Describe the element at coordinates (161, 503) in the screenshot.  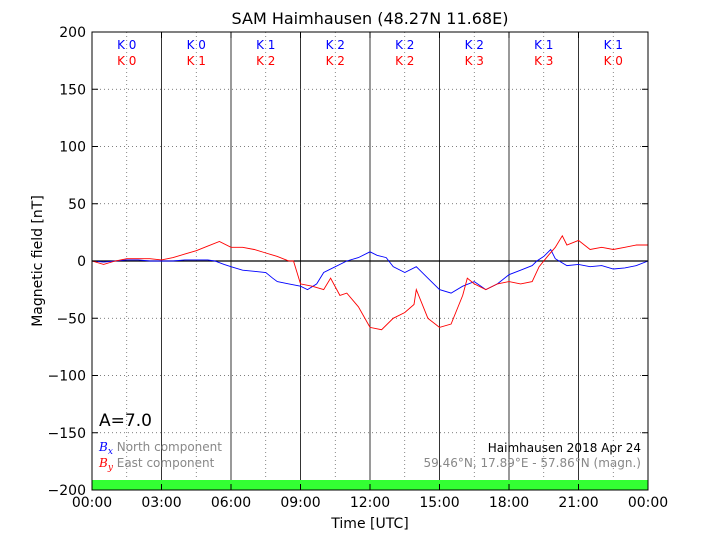
I see `x-tick-label: 03:00` at that location.